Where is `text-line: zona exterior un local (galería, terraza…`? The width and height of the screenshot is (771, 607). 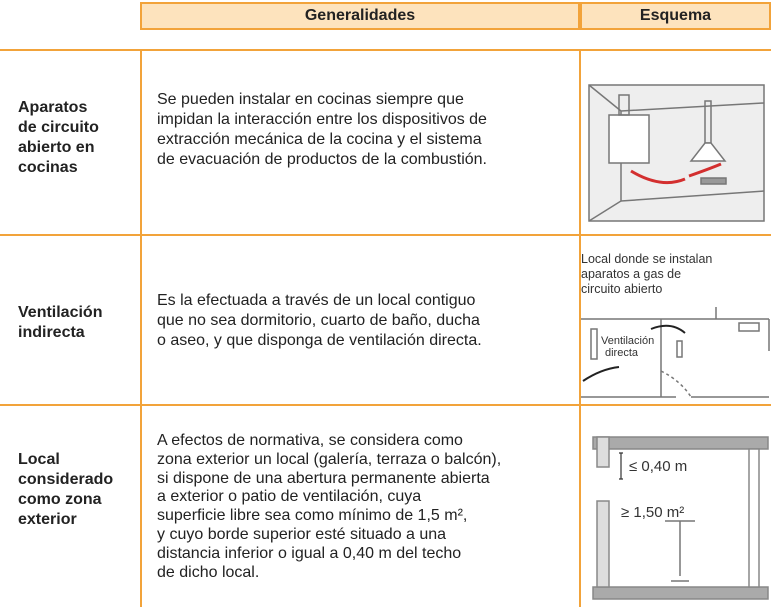
text-line: zona exterior un local (galería, terraza… is located at coordinates (329, 459).